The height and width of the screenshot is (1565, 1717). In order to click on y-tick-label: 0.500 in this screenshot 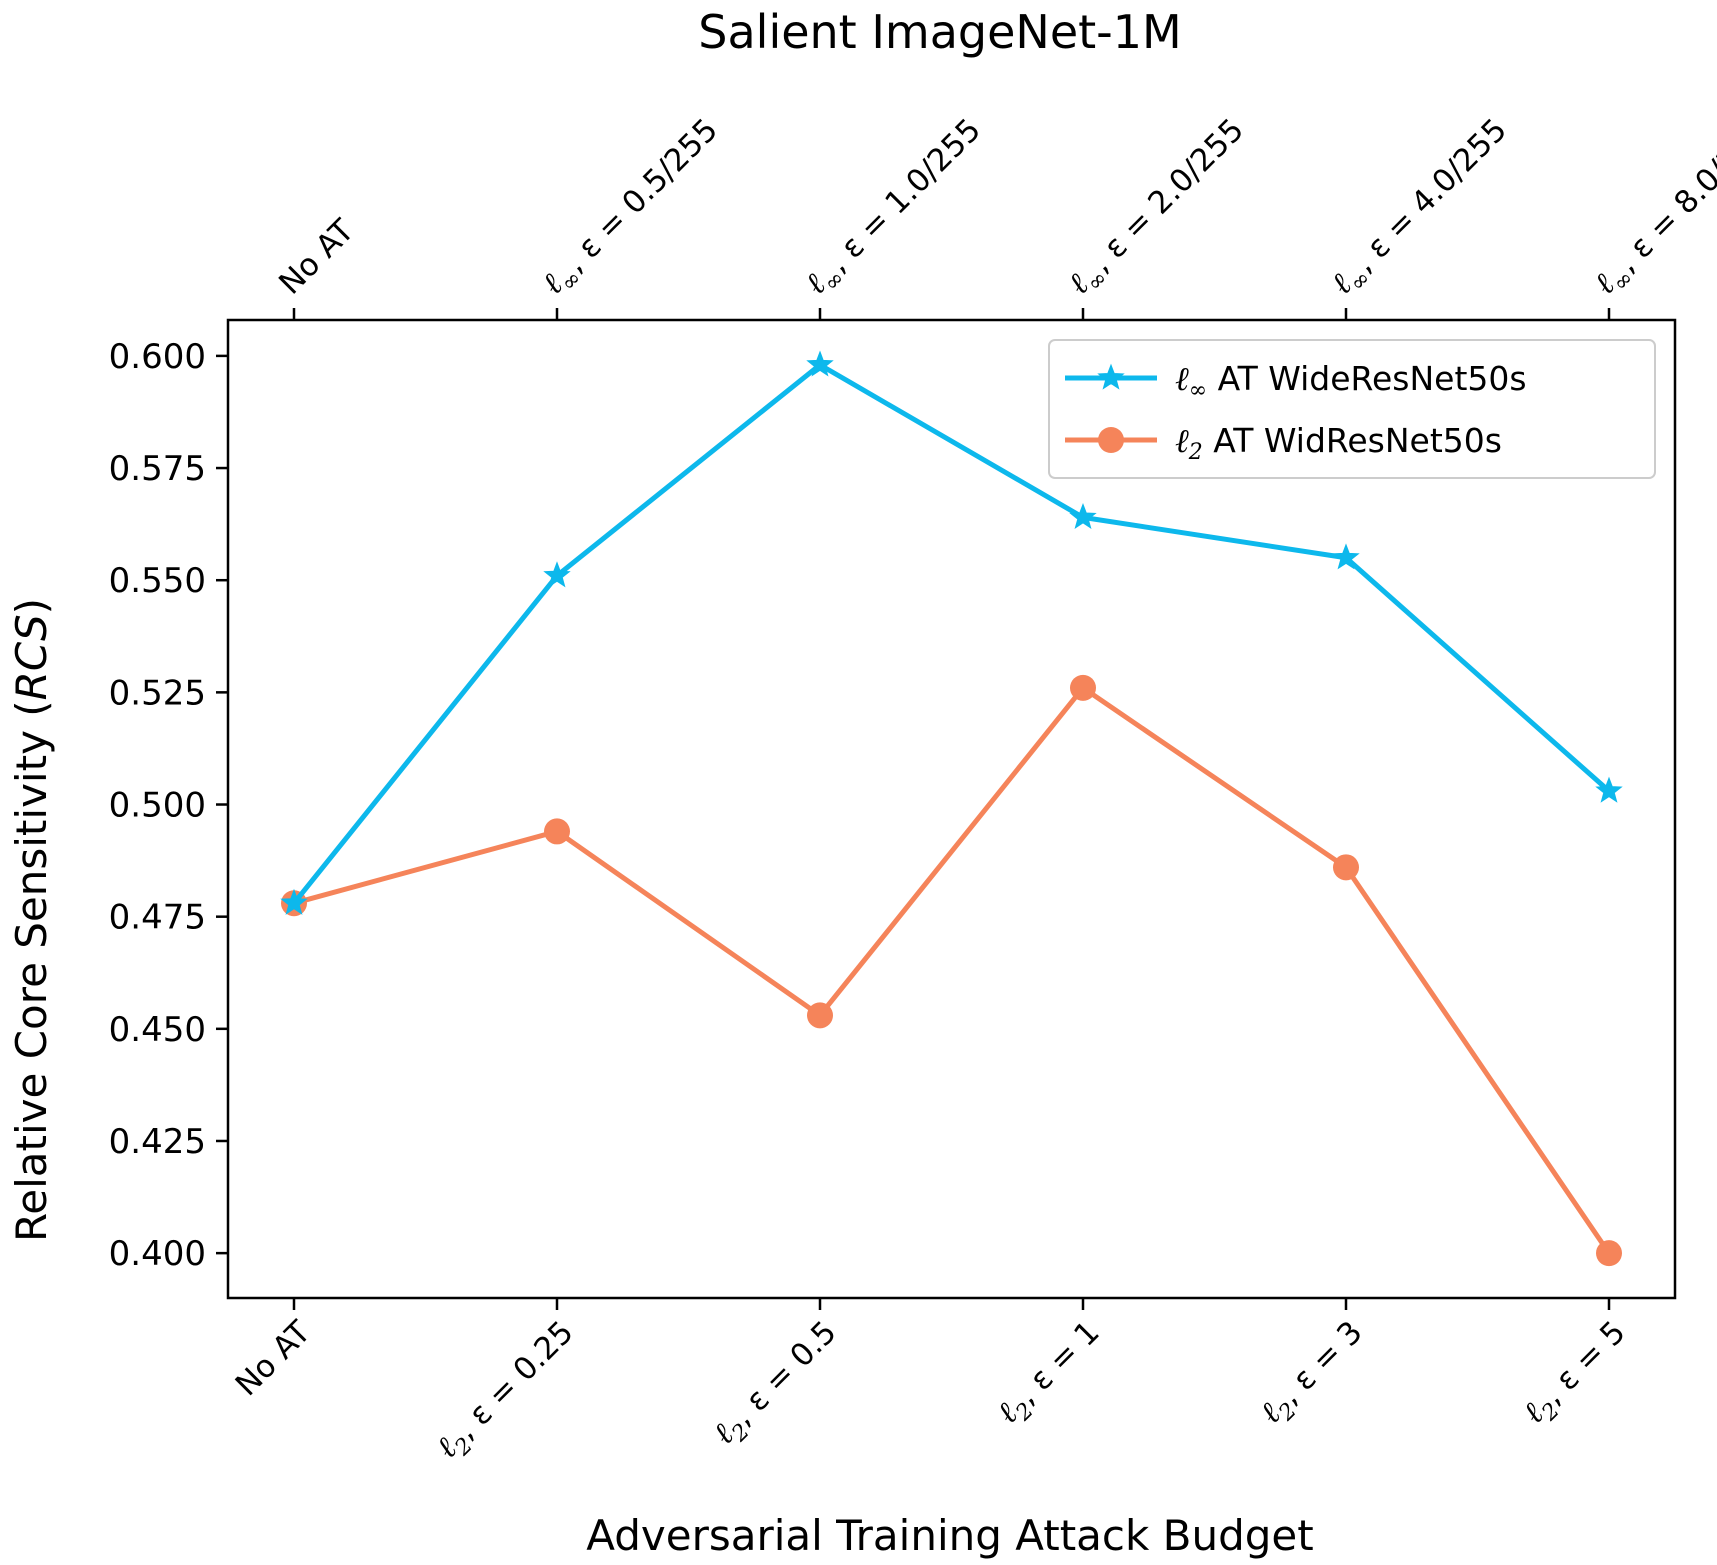, I will do `click(157, 806)`.